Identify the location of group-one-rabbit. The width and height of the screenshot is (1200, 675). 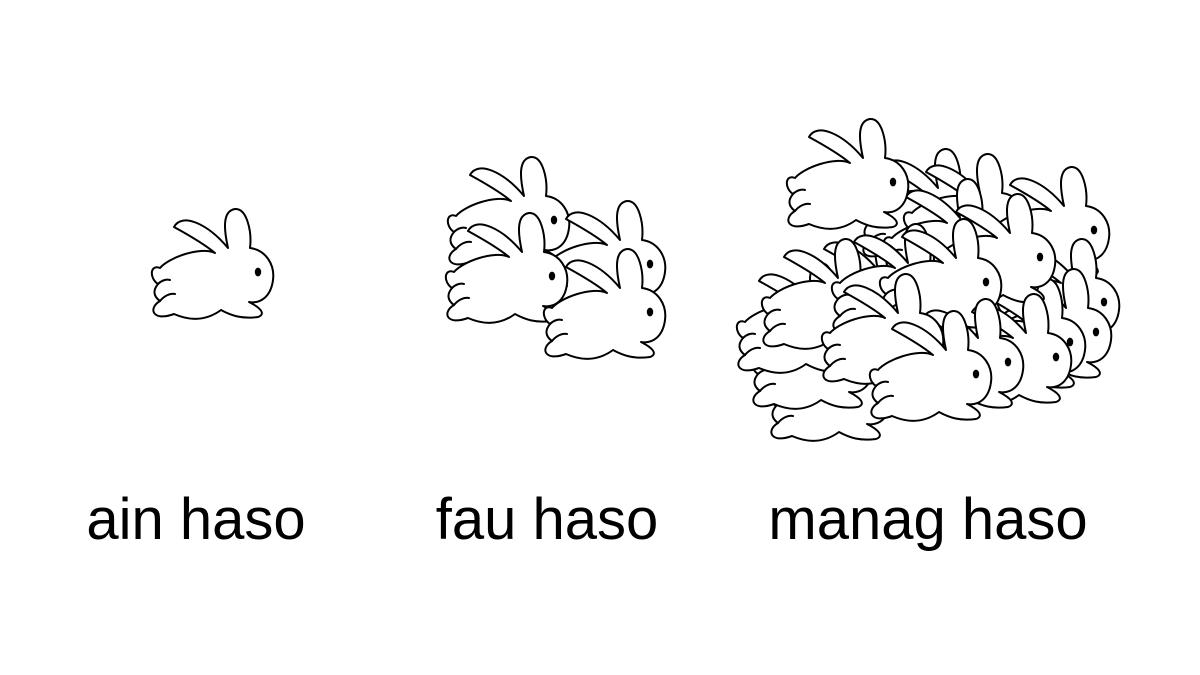
(212, 263).